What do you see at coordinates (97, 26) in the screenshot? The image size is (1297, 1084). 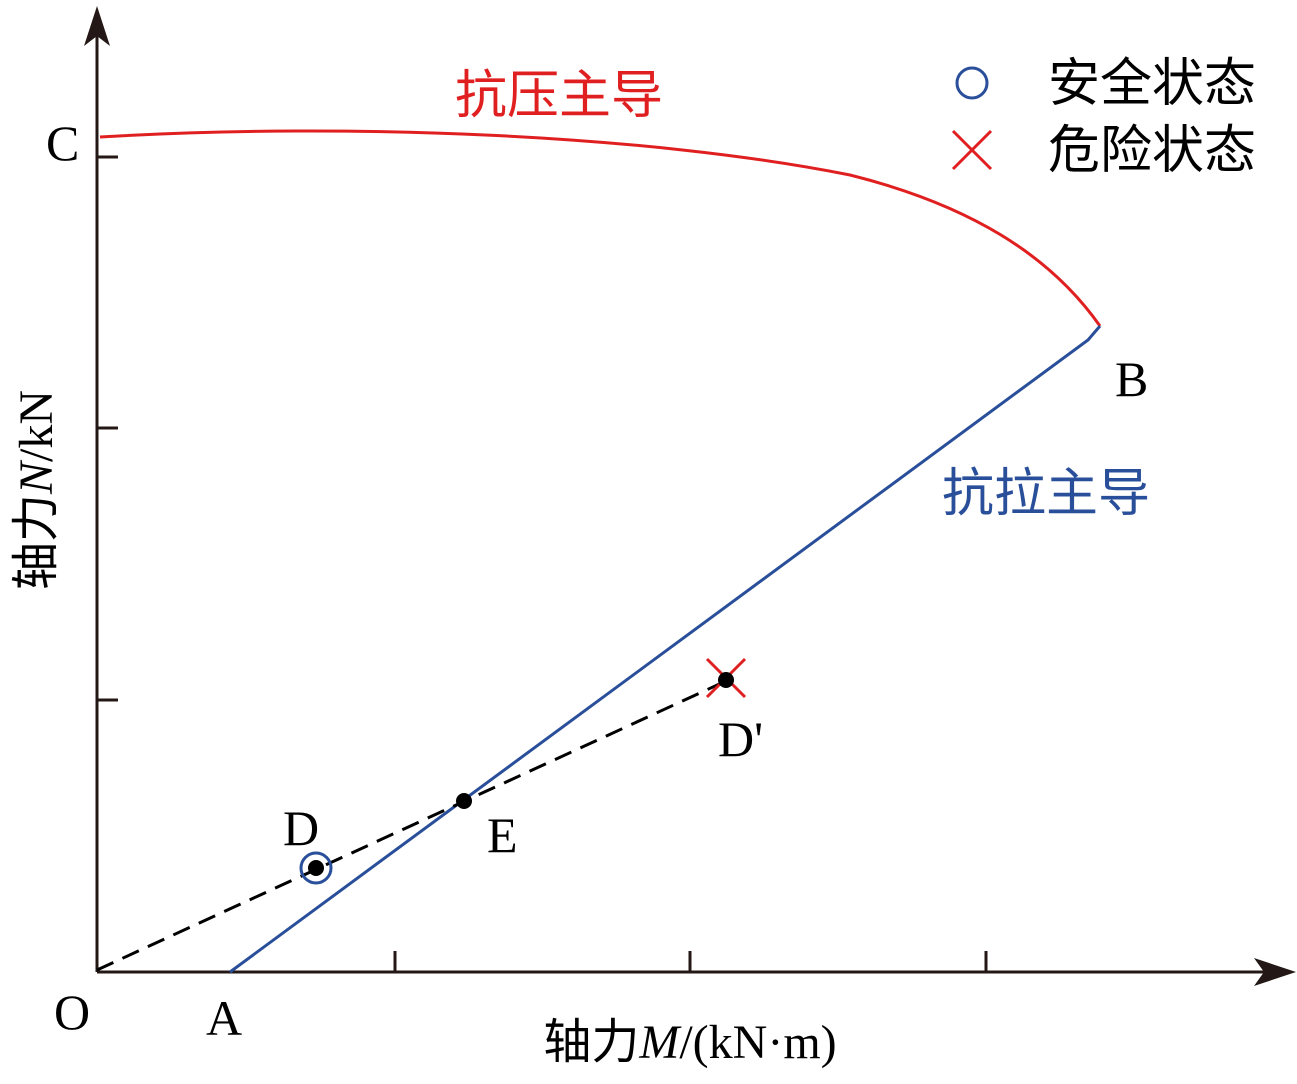 I see `y-axis-arrow-icon` at bounding box center [97, 26].